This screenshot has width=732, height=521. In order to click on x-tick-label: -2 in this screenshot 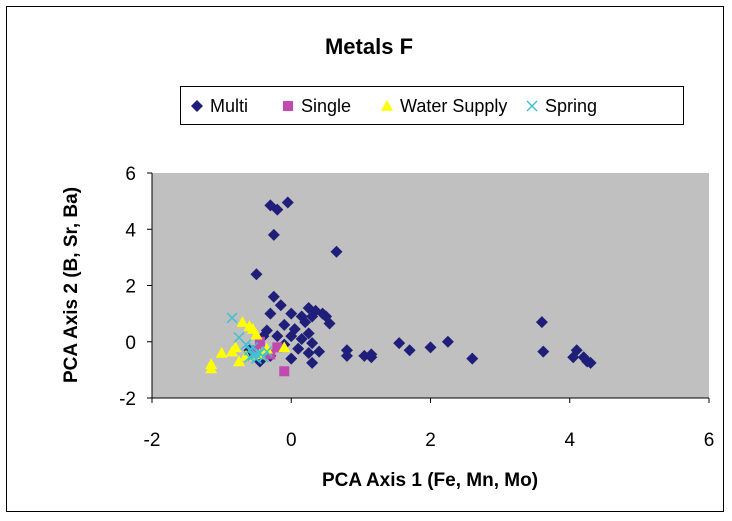, I will do `click(152, 440)`.